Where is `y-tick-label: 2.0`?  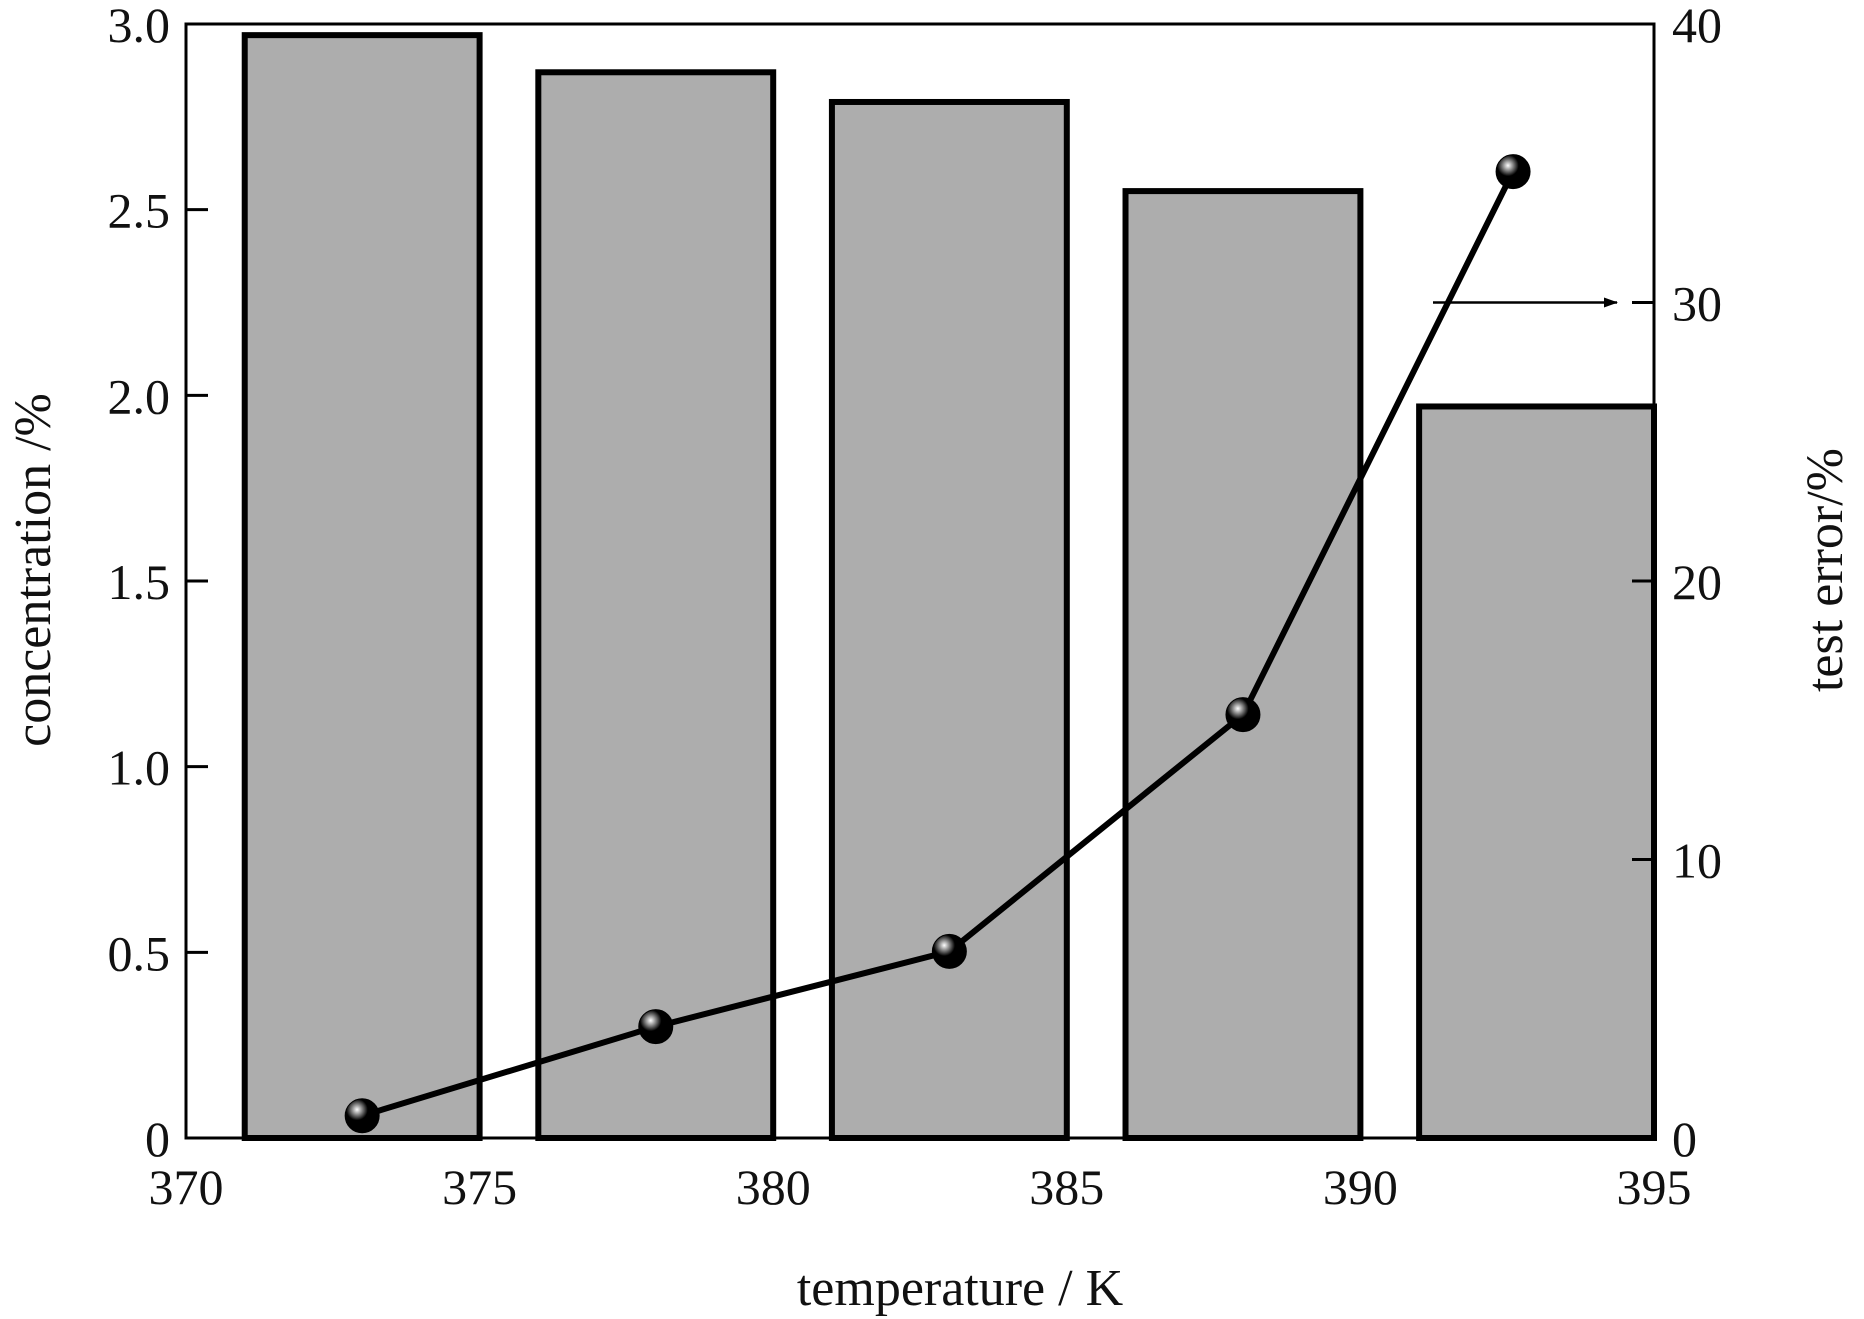
y-tick-label: 2.0 is located at coordinates (139, 396).